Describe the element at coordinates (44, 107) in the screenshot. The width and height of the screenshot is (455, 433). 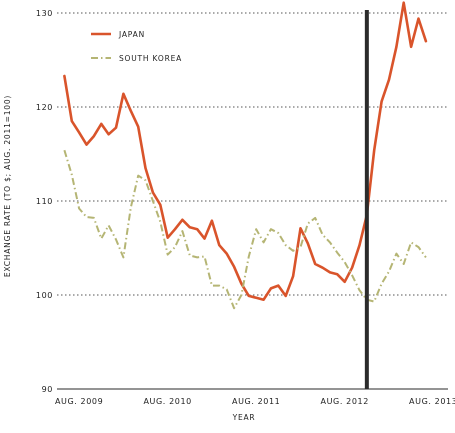
I see `y-tick-label: 120` at that location.